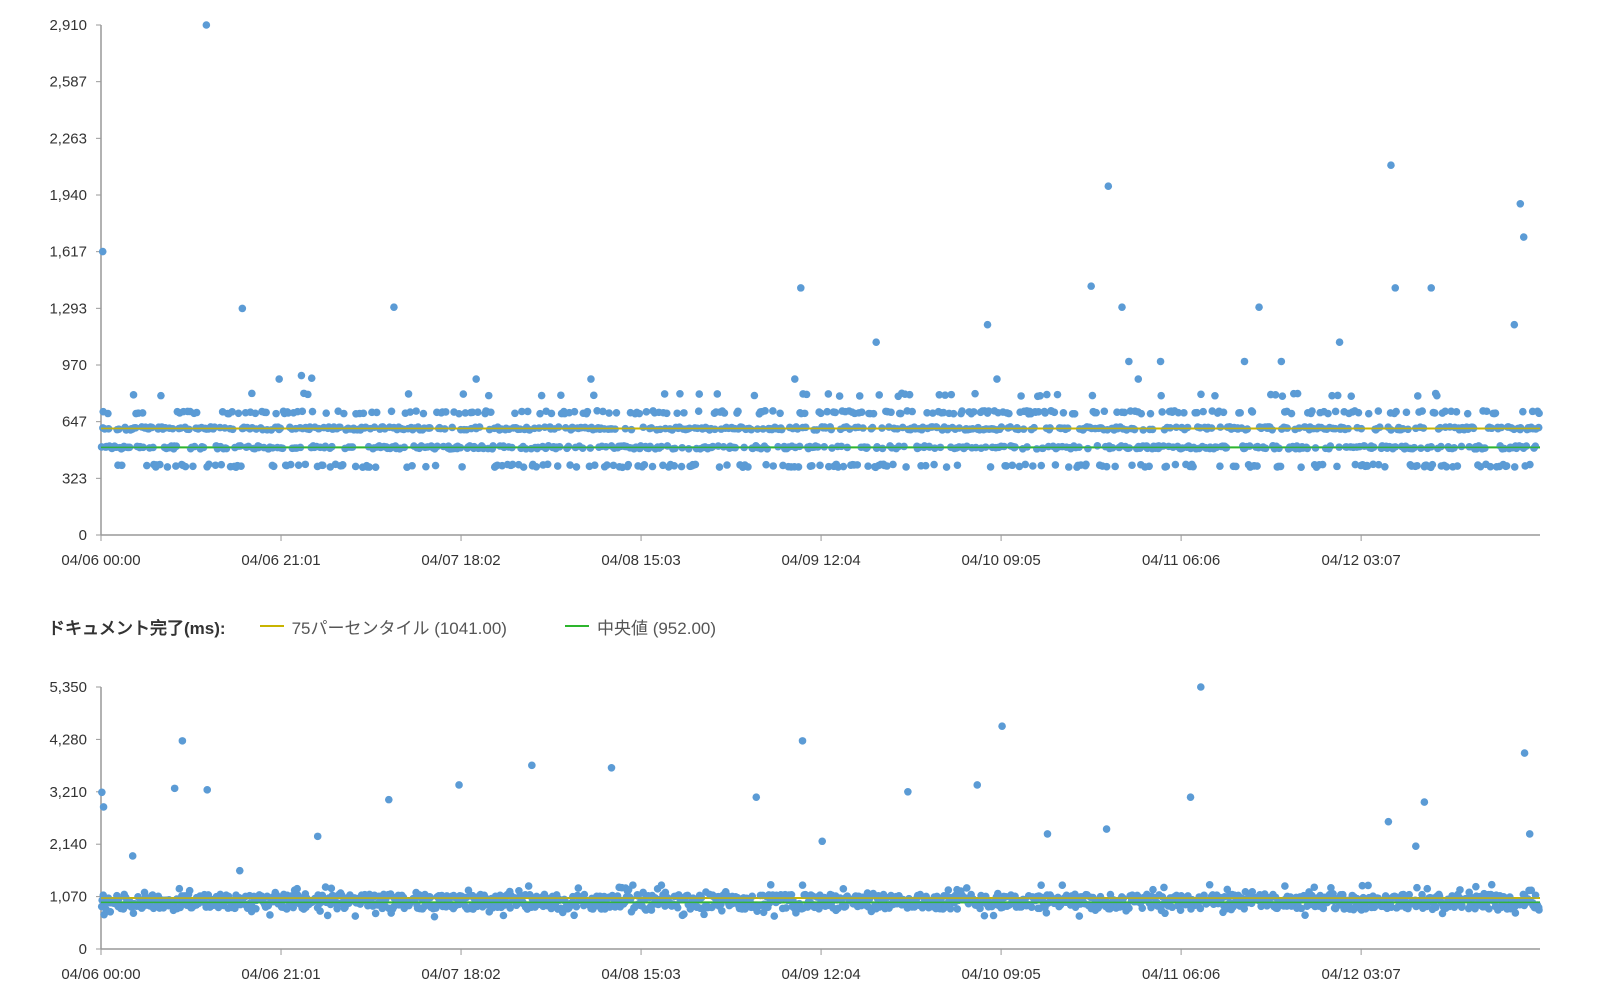 This screenshot has width=1600, height=989. I want to click on top-y-tick-label: 1,293, so click(68, 308).